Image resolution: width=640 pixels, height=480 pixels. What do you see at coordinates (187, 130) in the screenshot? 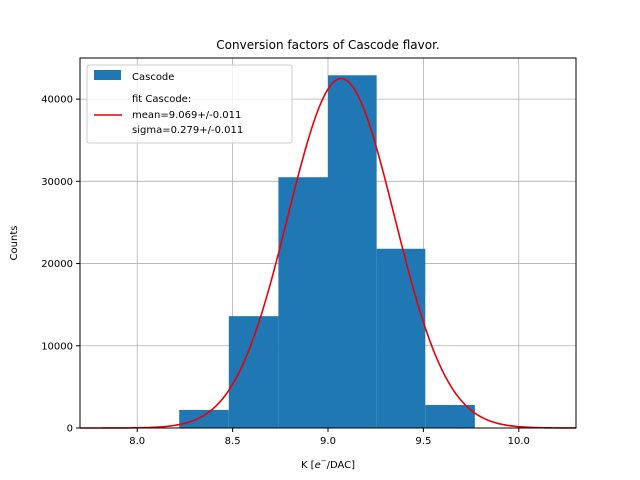
I see `legend-fit-label-line3: sigma=0.279+/-0.011` at bounding box center [187, 130].